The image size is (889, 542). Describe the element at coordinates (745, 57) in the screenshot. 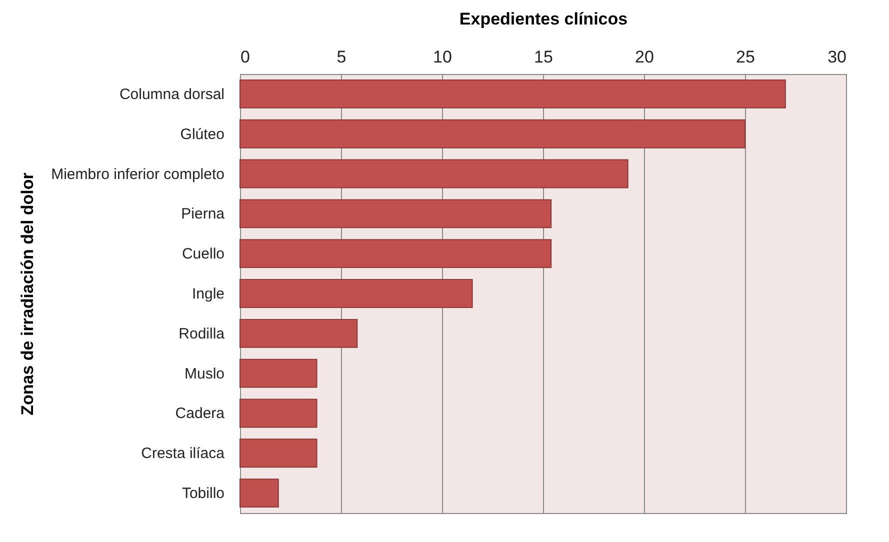

I see `x-tick-label: 25` at that location.